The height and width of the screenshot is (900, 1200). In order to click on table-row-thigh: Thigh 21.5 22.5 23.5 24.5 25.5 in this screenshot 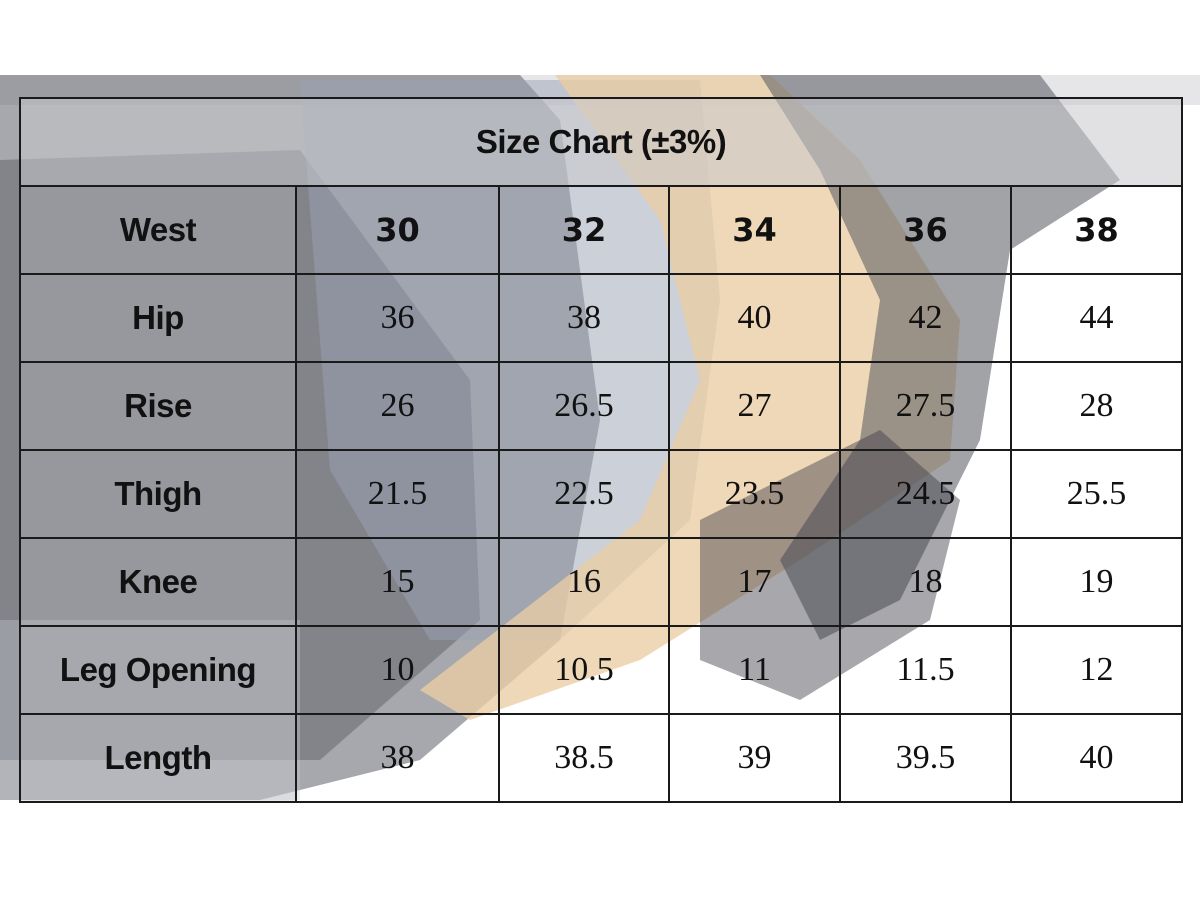, I will do `click(601, 494)`.